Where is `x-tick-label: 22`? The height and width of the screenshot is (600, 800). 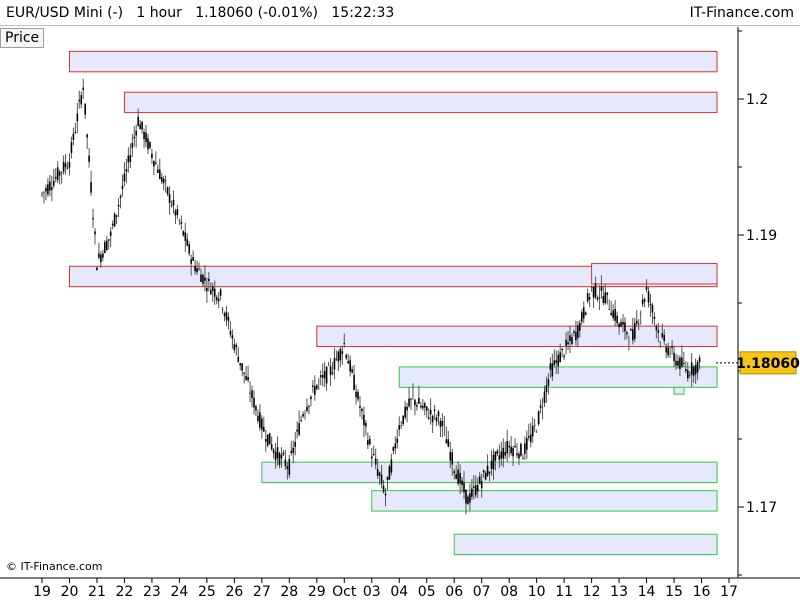 x-tick-label: 22 is located at coordinates (125, 592).